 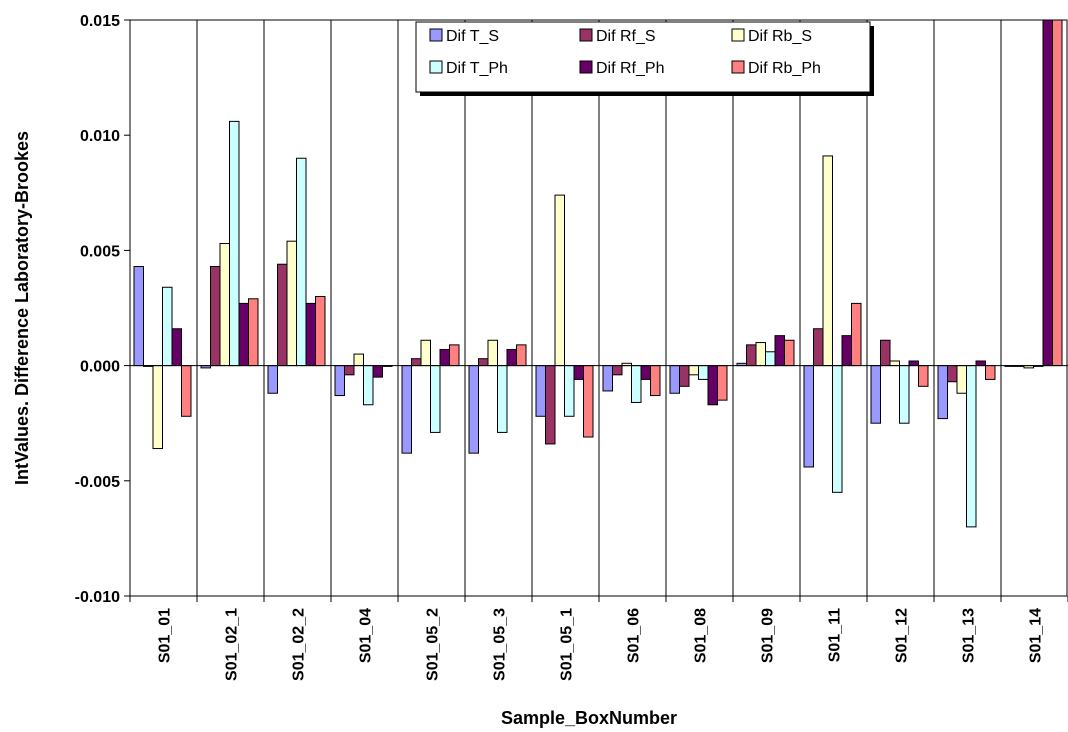 I want to click on y-tick-label: 0.010, so click(x=100, y=136).